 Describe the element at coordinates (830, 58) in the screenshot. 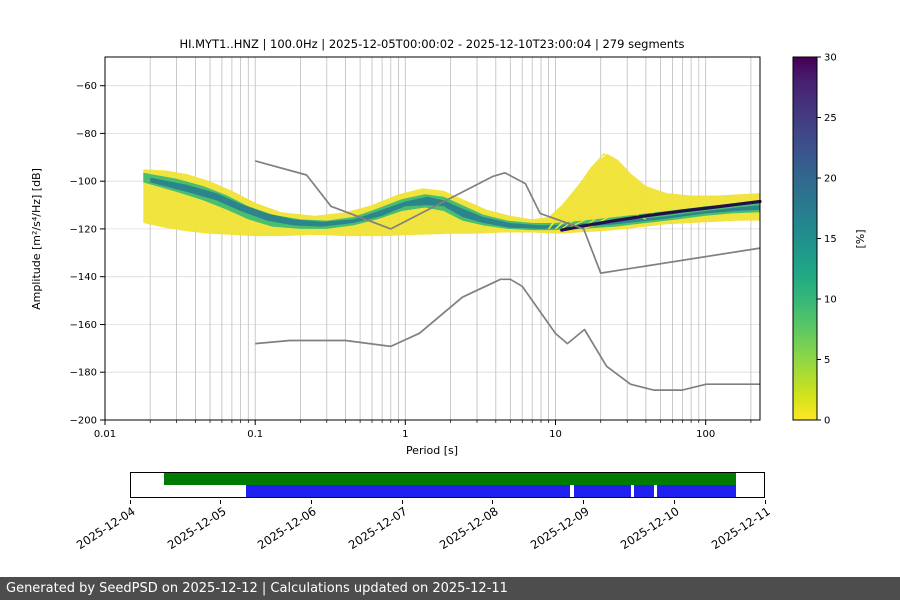

I see `colorbar-tick-label: 30` at that location.